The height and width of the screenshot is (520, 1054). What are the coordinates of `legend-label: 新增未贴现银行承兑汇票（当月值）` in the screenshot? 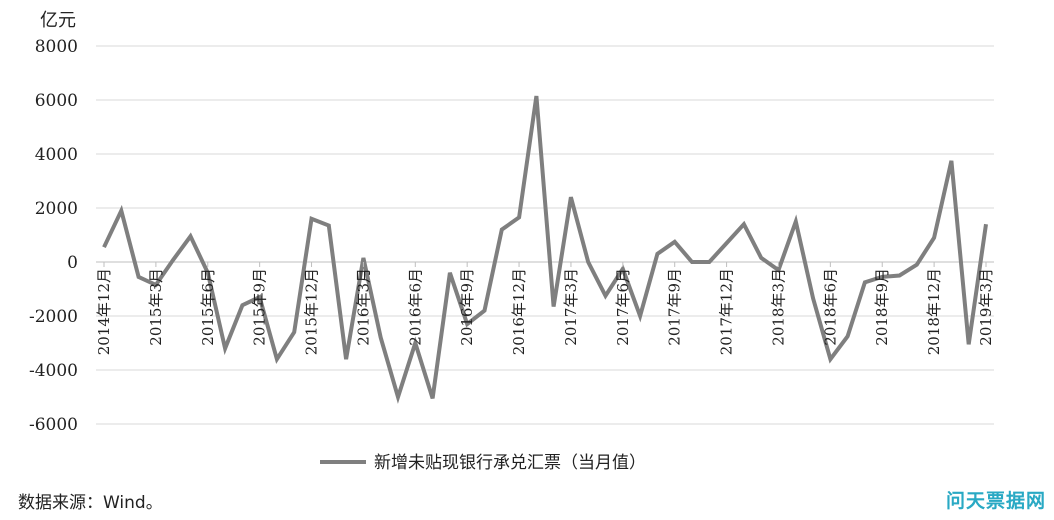 It's located at (510, 463).